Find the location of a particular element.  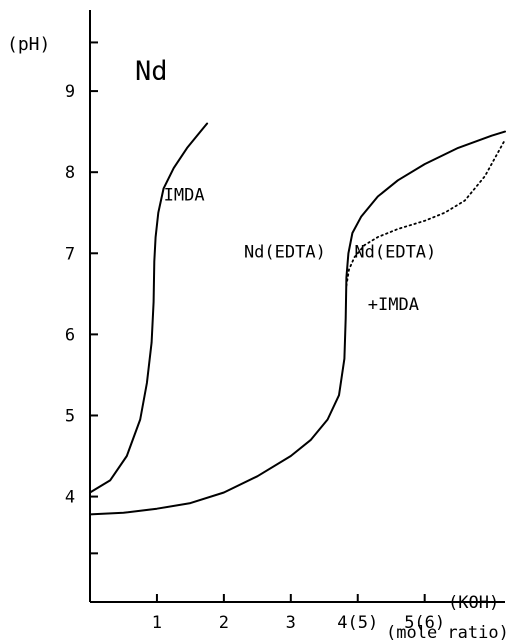

x-unit-label: (KOH) is located at coordinates (473, 603).